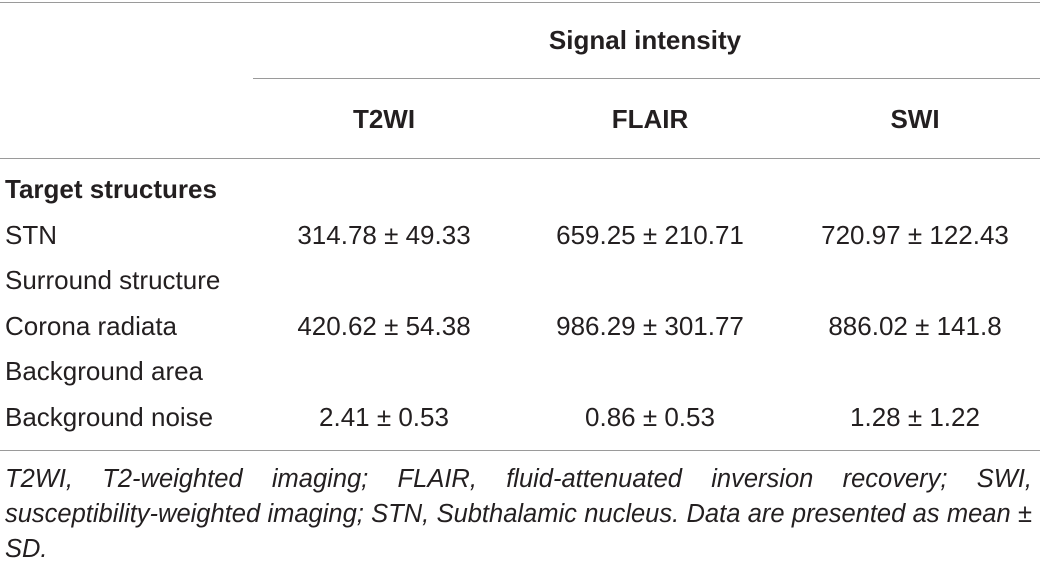 This screenshot has height=567, width=1040. Describe the element at coordinates (650, 417) in the screenshot. I see `cell: 0.86 ± 0.53` at that location.